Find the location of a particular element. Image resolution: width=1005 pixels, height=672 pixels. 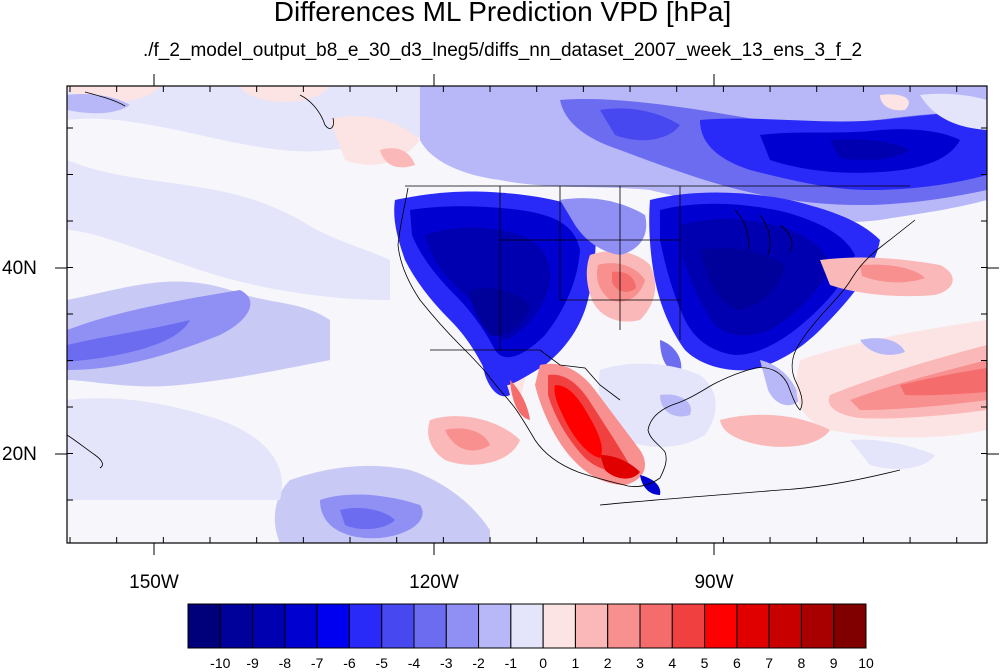

colorbar-label: -6 is located at coordinates (349, 663).